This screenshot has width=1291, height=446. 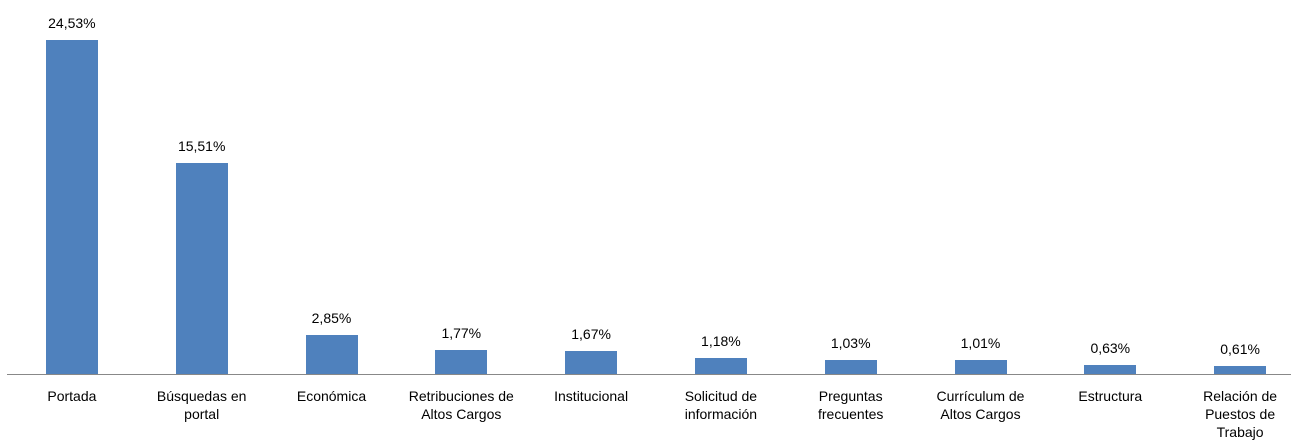 I want to click on value-label: 0,61%, so click(x=1240, y=348).